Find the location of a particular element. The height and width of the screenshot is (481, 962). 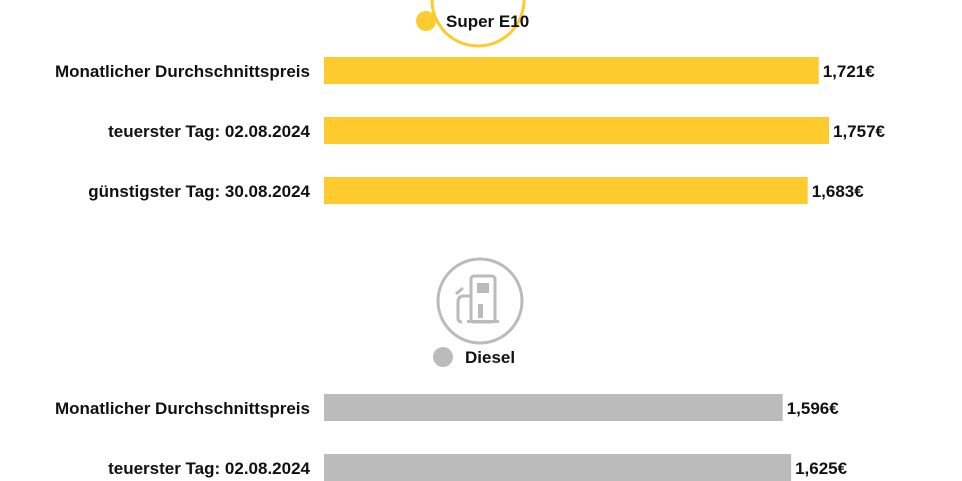

diesel-category-label: teuerster Tag: 02.08.2024 is located at coordinates (209, 468).